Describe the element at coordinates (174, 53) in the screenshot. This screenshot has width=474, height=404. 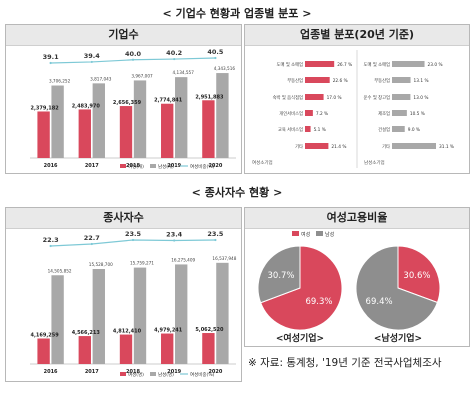
I see `company-ratio-label: 40.2` at that location.